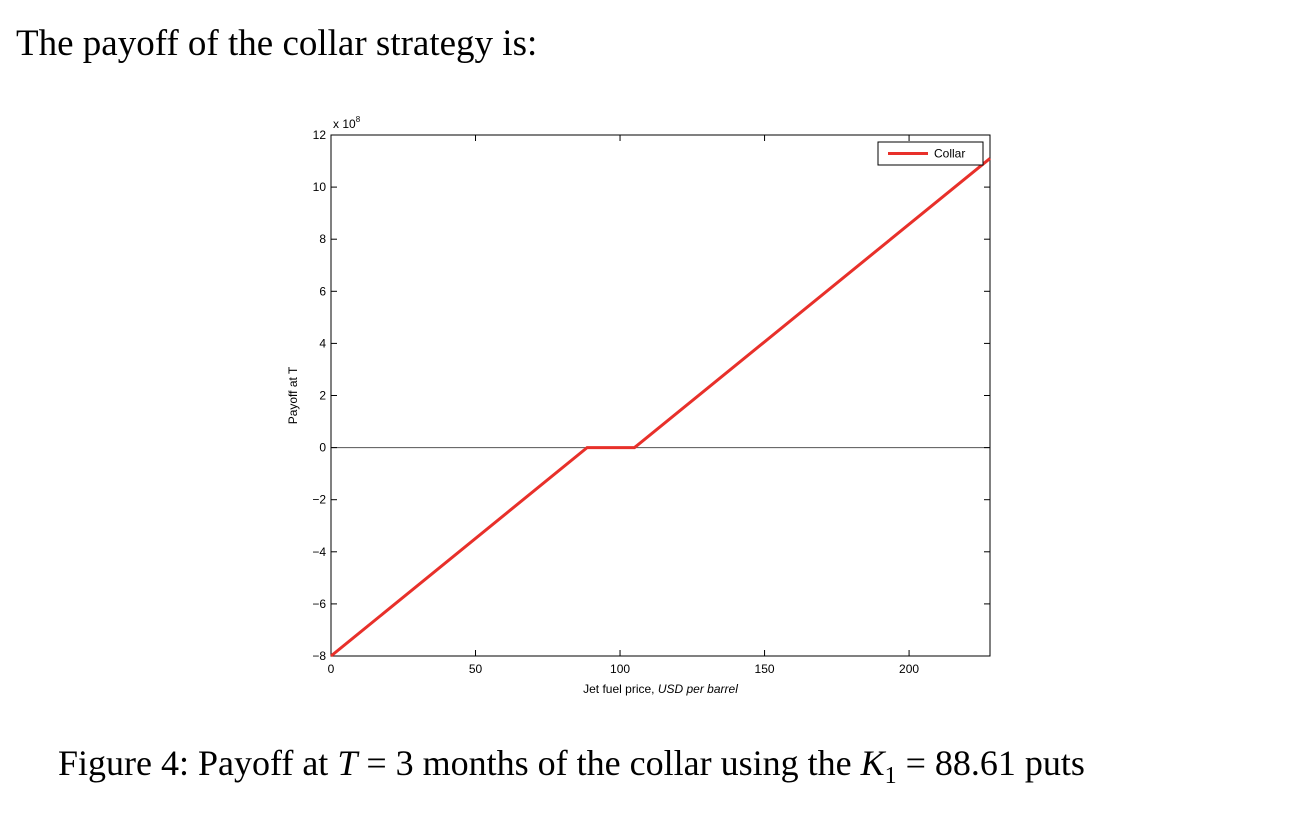  Describe the element at coordinates (765, 669) in the screenshot. I see `x-tick-label: 150` at that location.